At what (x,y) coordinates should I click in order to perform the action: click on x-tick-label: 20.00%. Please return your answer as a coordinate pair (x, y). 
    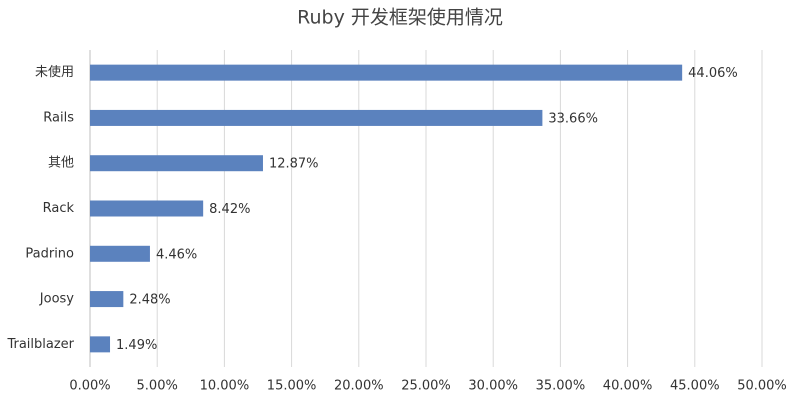
    Looking at the image, I should click on (359, 386).